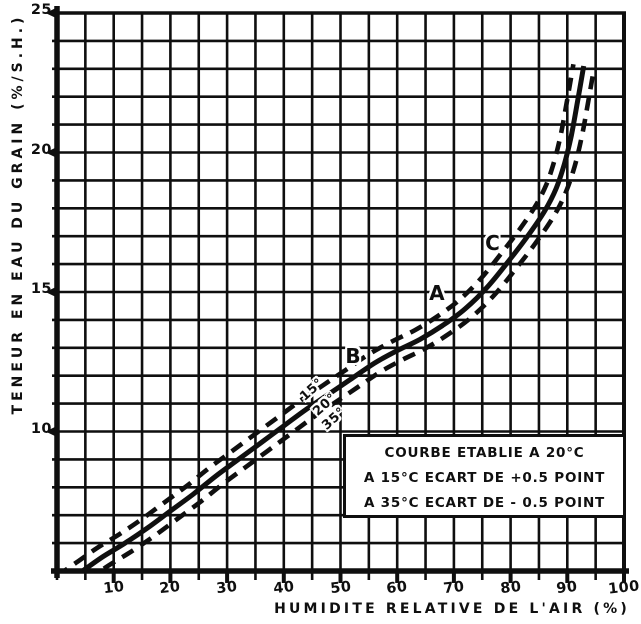  What do you see at coordinates (452, 609) in the screenshot?
I see `x-axis-title: HUMIDITE RELATIVE DE L'AIR (%)` at bounding box center [452, 609].